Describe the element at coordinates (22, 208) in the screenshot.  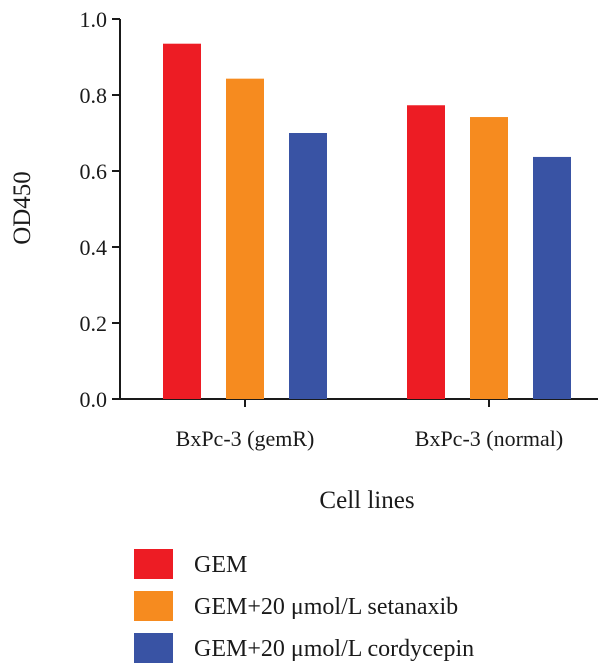
I see `y-axis-title: OD450` at that location.